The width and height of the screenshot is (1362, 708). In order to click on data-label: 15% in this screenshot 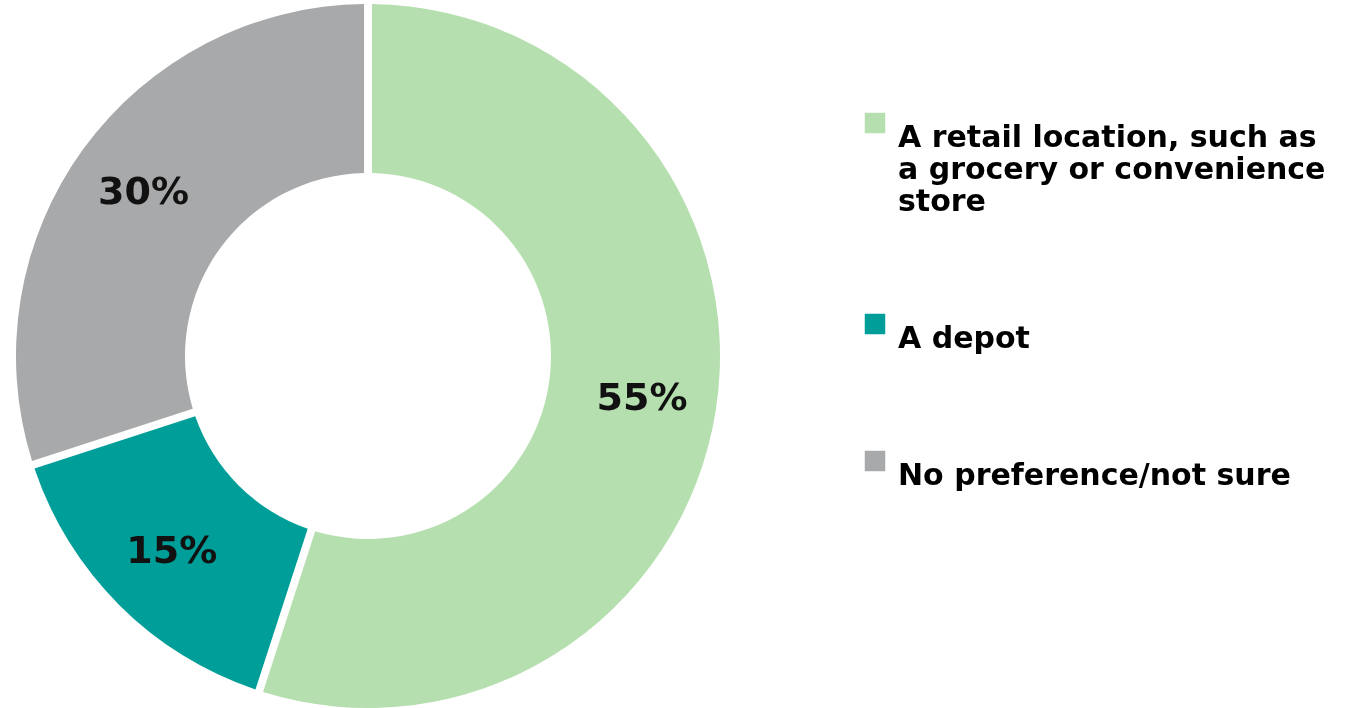, I will do `click(172, 550)`.